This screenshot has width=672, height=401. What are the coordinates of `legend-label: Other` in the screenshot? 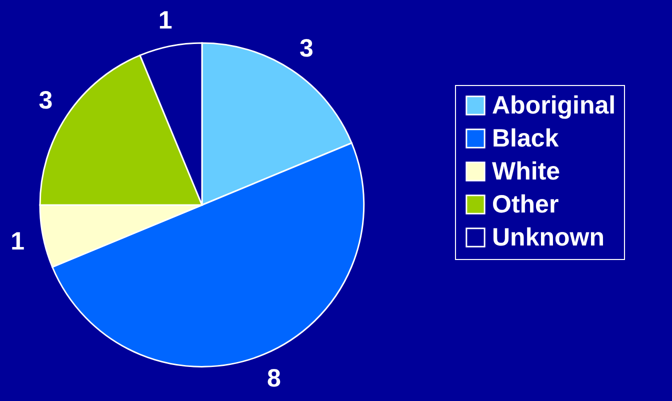 It's located at (525, 204).